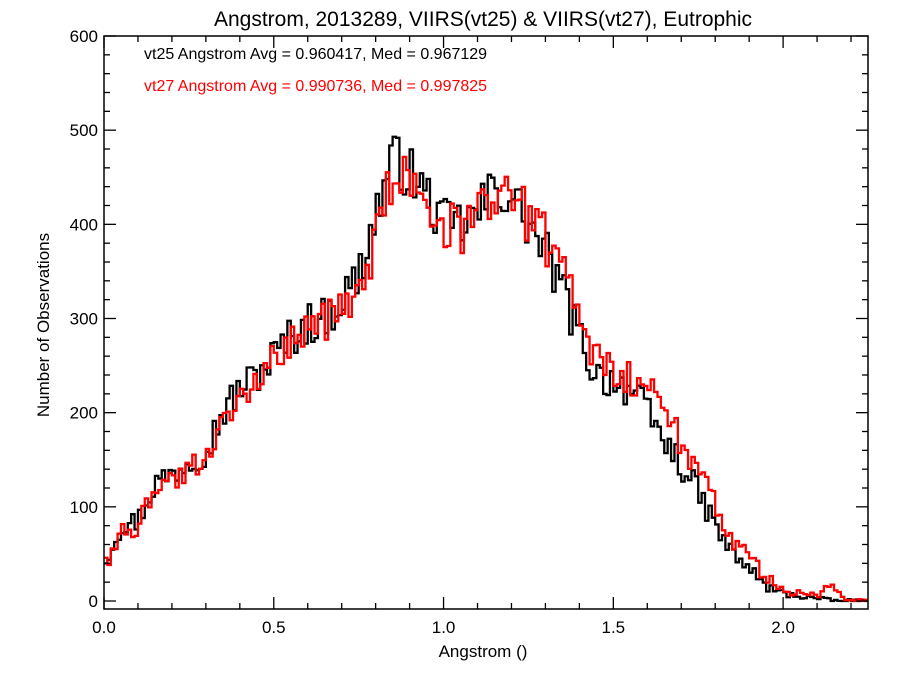 Image resolution: width=900 pixels, height=675 pixels. Describe the element at coordinates (84, 319) in the screenshot. I see `y-tick-label: 300` at that location.